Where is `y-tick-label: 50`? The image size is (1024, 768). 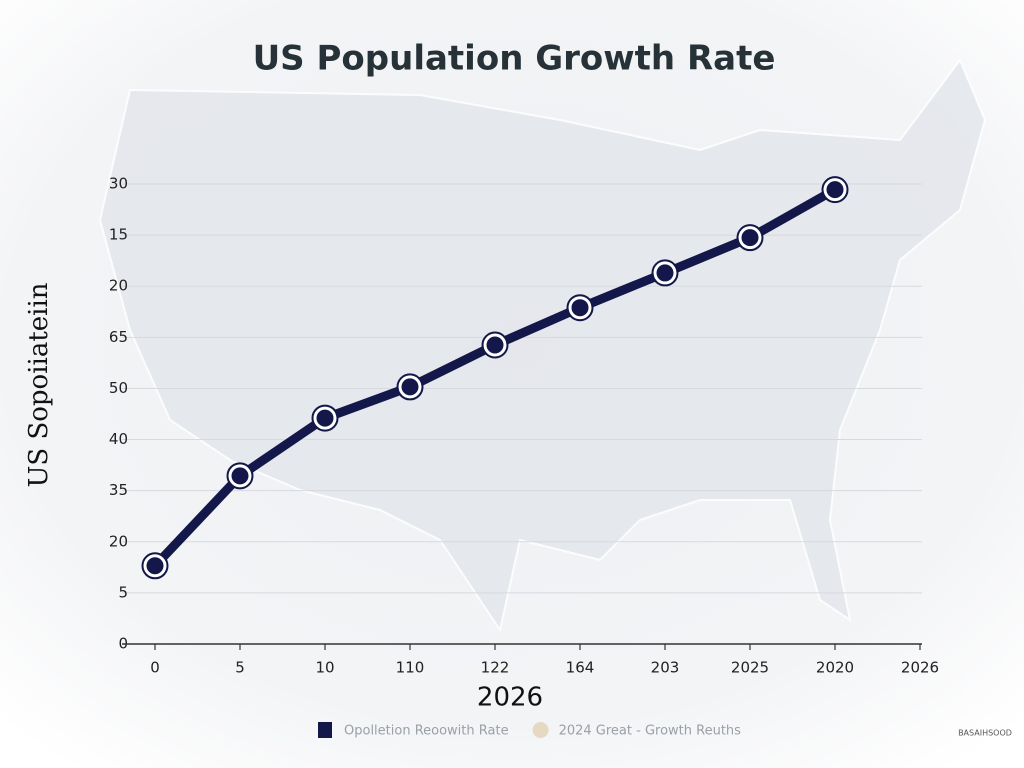 y-tick-label: 50 is located at coordinates (118, 388).